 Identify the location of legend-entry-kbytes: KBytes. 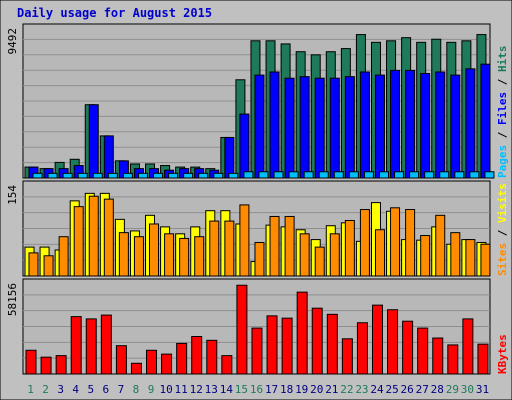
(502, 354).